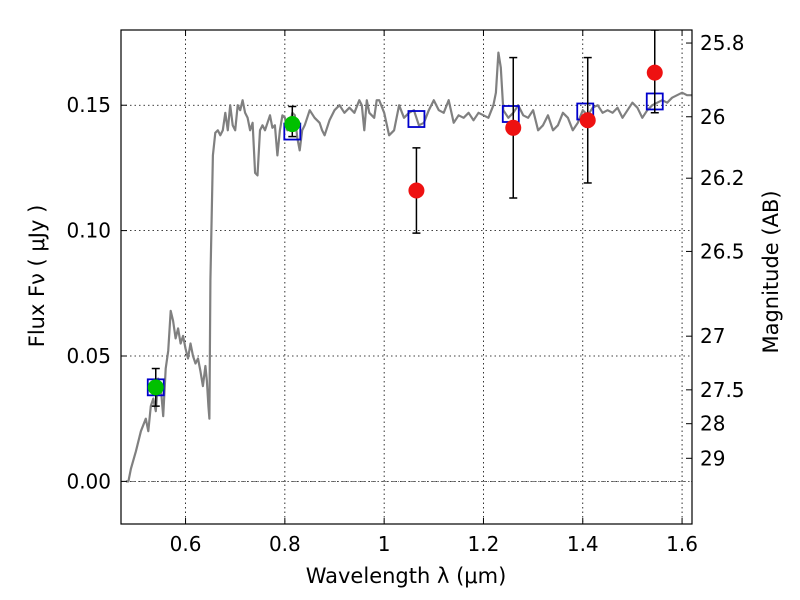 Image resolution: width=800 pixels, height=600 pixels. I want to click on right-tick-label: 29, so click(712, 458).